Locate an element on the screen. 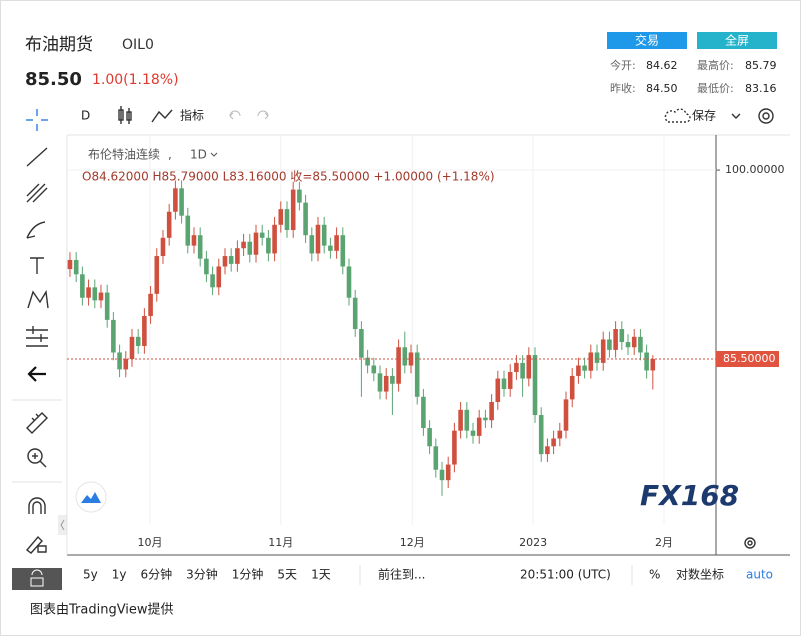 The height and width of the screenshot is (640, 801). collapse-tab is located at coordinates (62, 525).